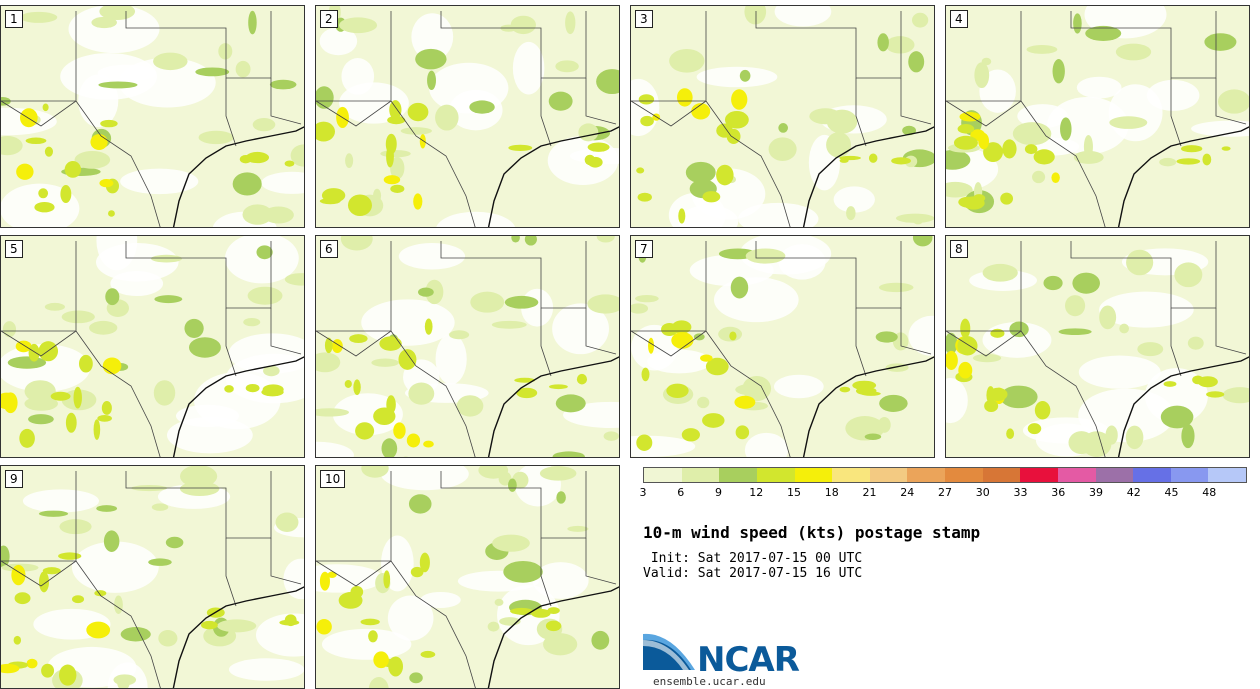  I want to click on member-number-label: 6, so click(329, 249).